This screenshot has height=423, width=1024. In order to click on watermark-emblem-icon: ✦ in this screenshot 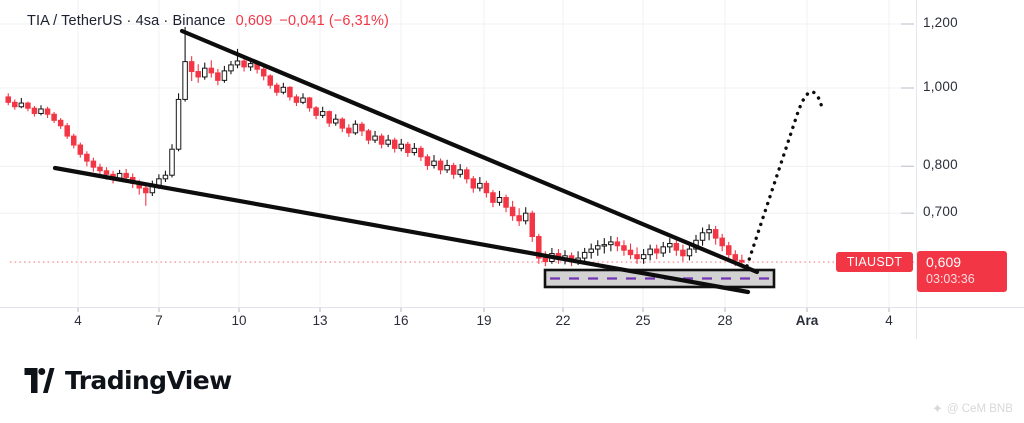, I will do `click(937, 408)`.